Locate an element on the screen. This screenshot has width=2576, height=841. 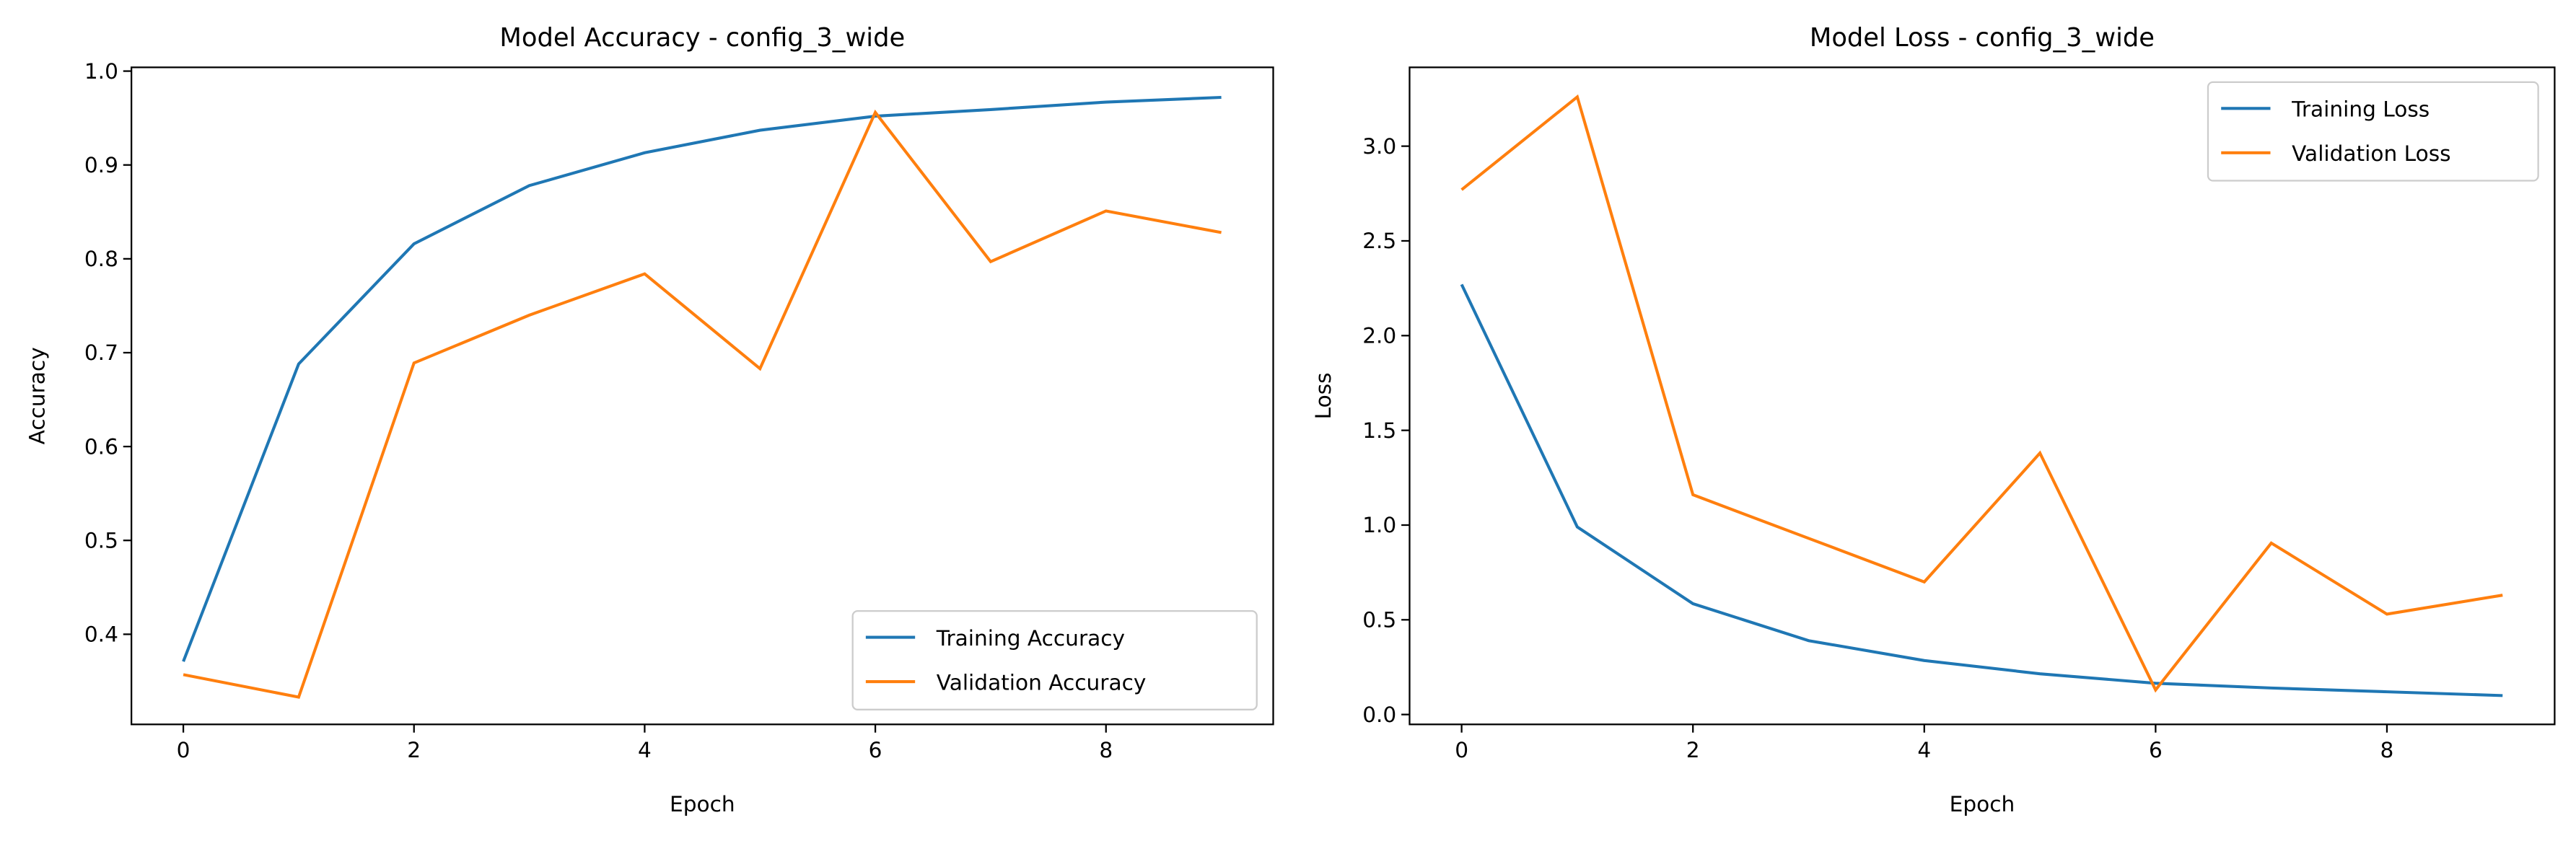
y-axis-label: Loss is located at coordinates (1323, 395).